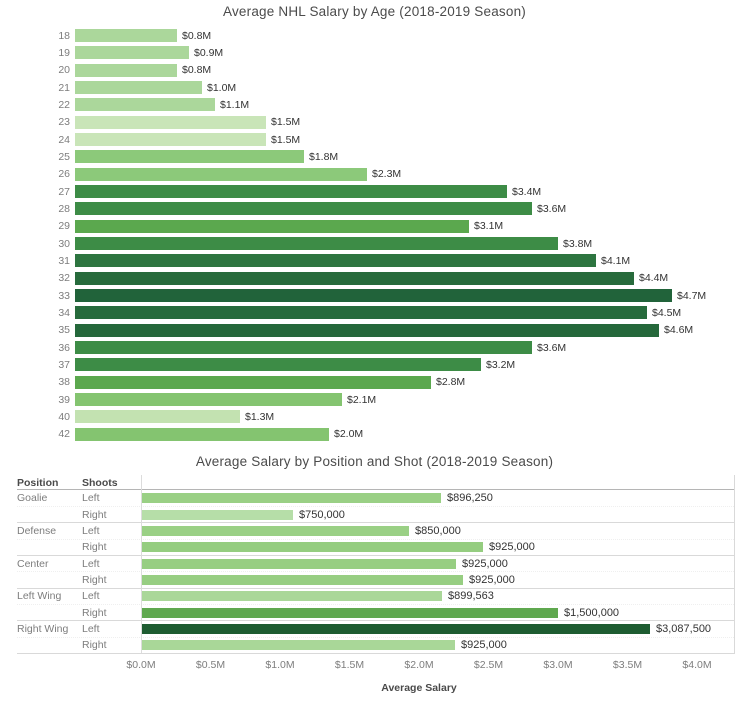 This screenshot has width=749, height=706. I want to click on bar-row: 42 $2.0M, so click(374, 434).